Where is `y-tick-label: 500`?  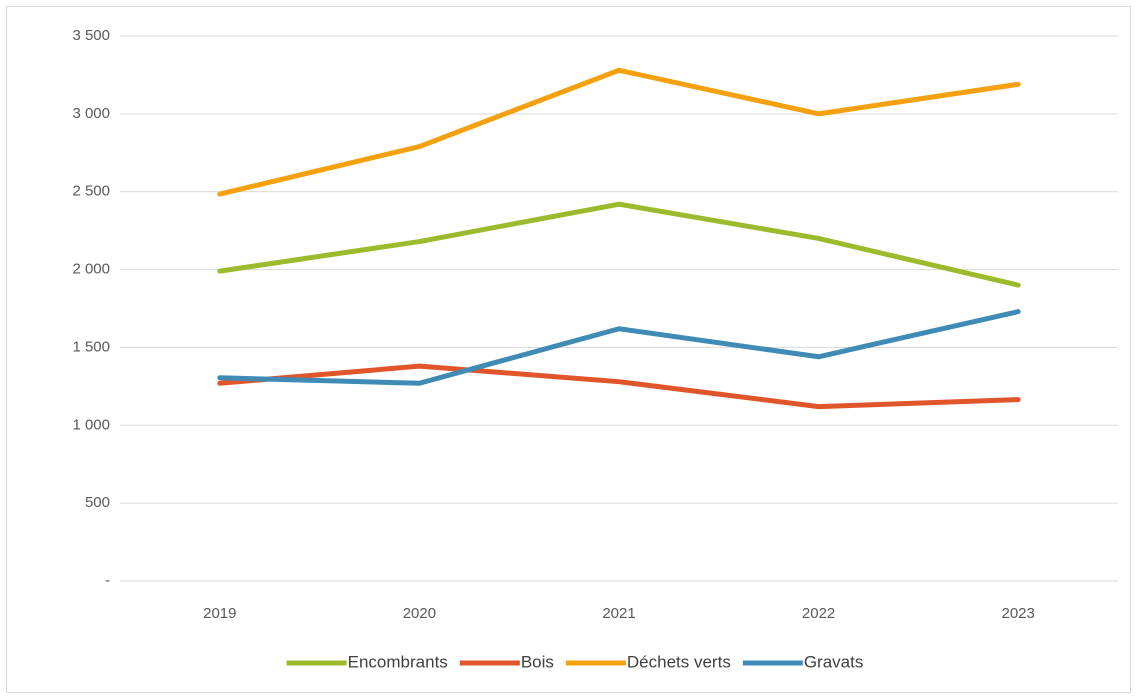
y-tick-label: 500 is located at coordinates (97, 502).